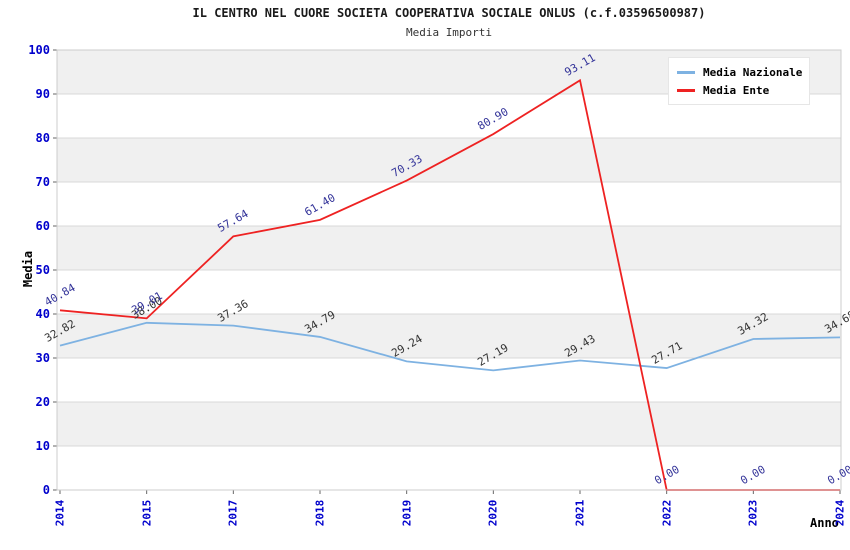  Describe the element at coordinates (753, 72) in the screenshot. I see `legend-label: Media Nazionale` at that location.